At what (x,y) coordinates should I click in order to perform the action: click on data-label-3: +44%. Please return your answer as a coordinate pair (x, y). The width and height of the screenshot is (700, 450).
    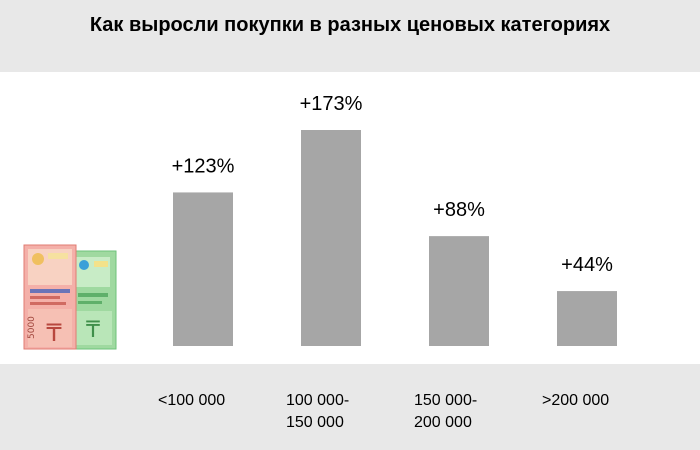
    Looking at the image, I should click on (587, 265).